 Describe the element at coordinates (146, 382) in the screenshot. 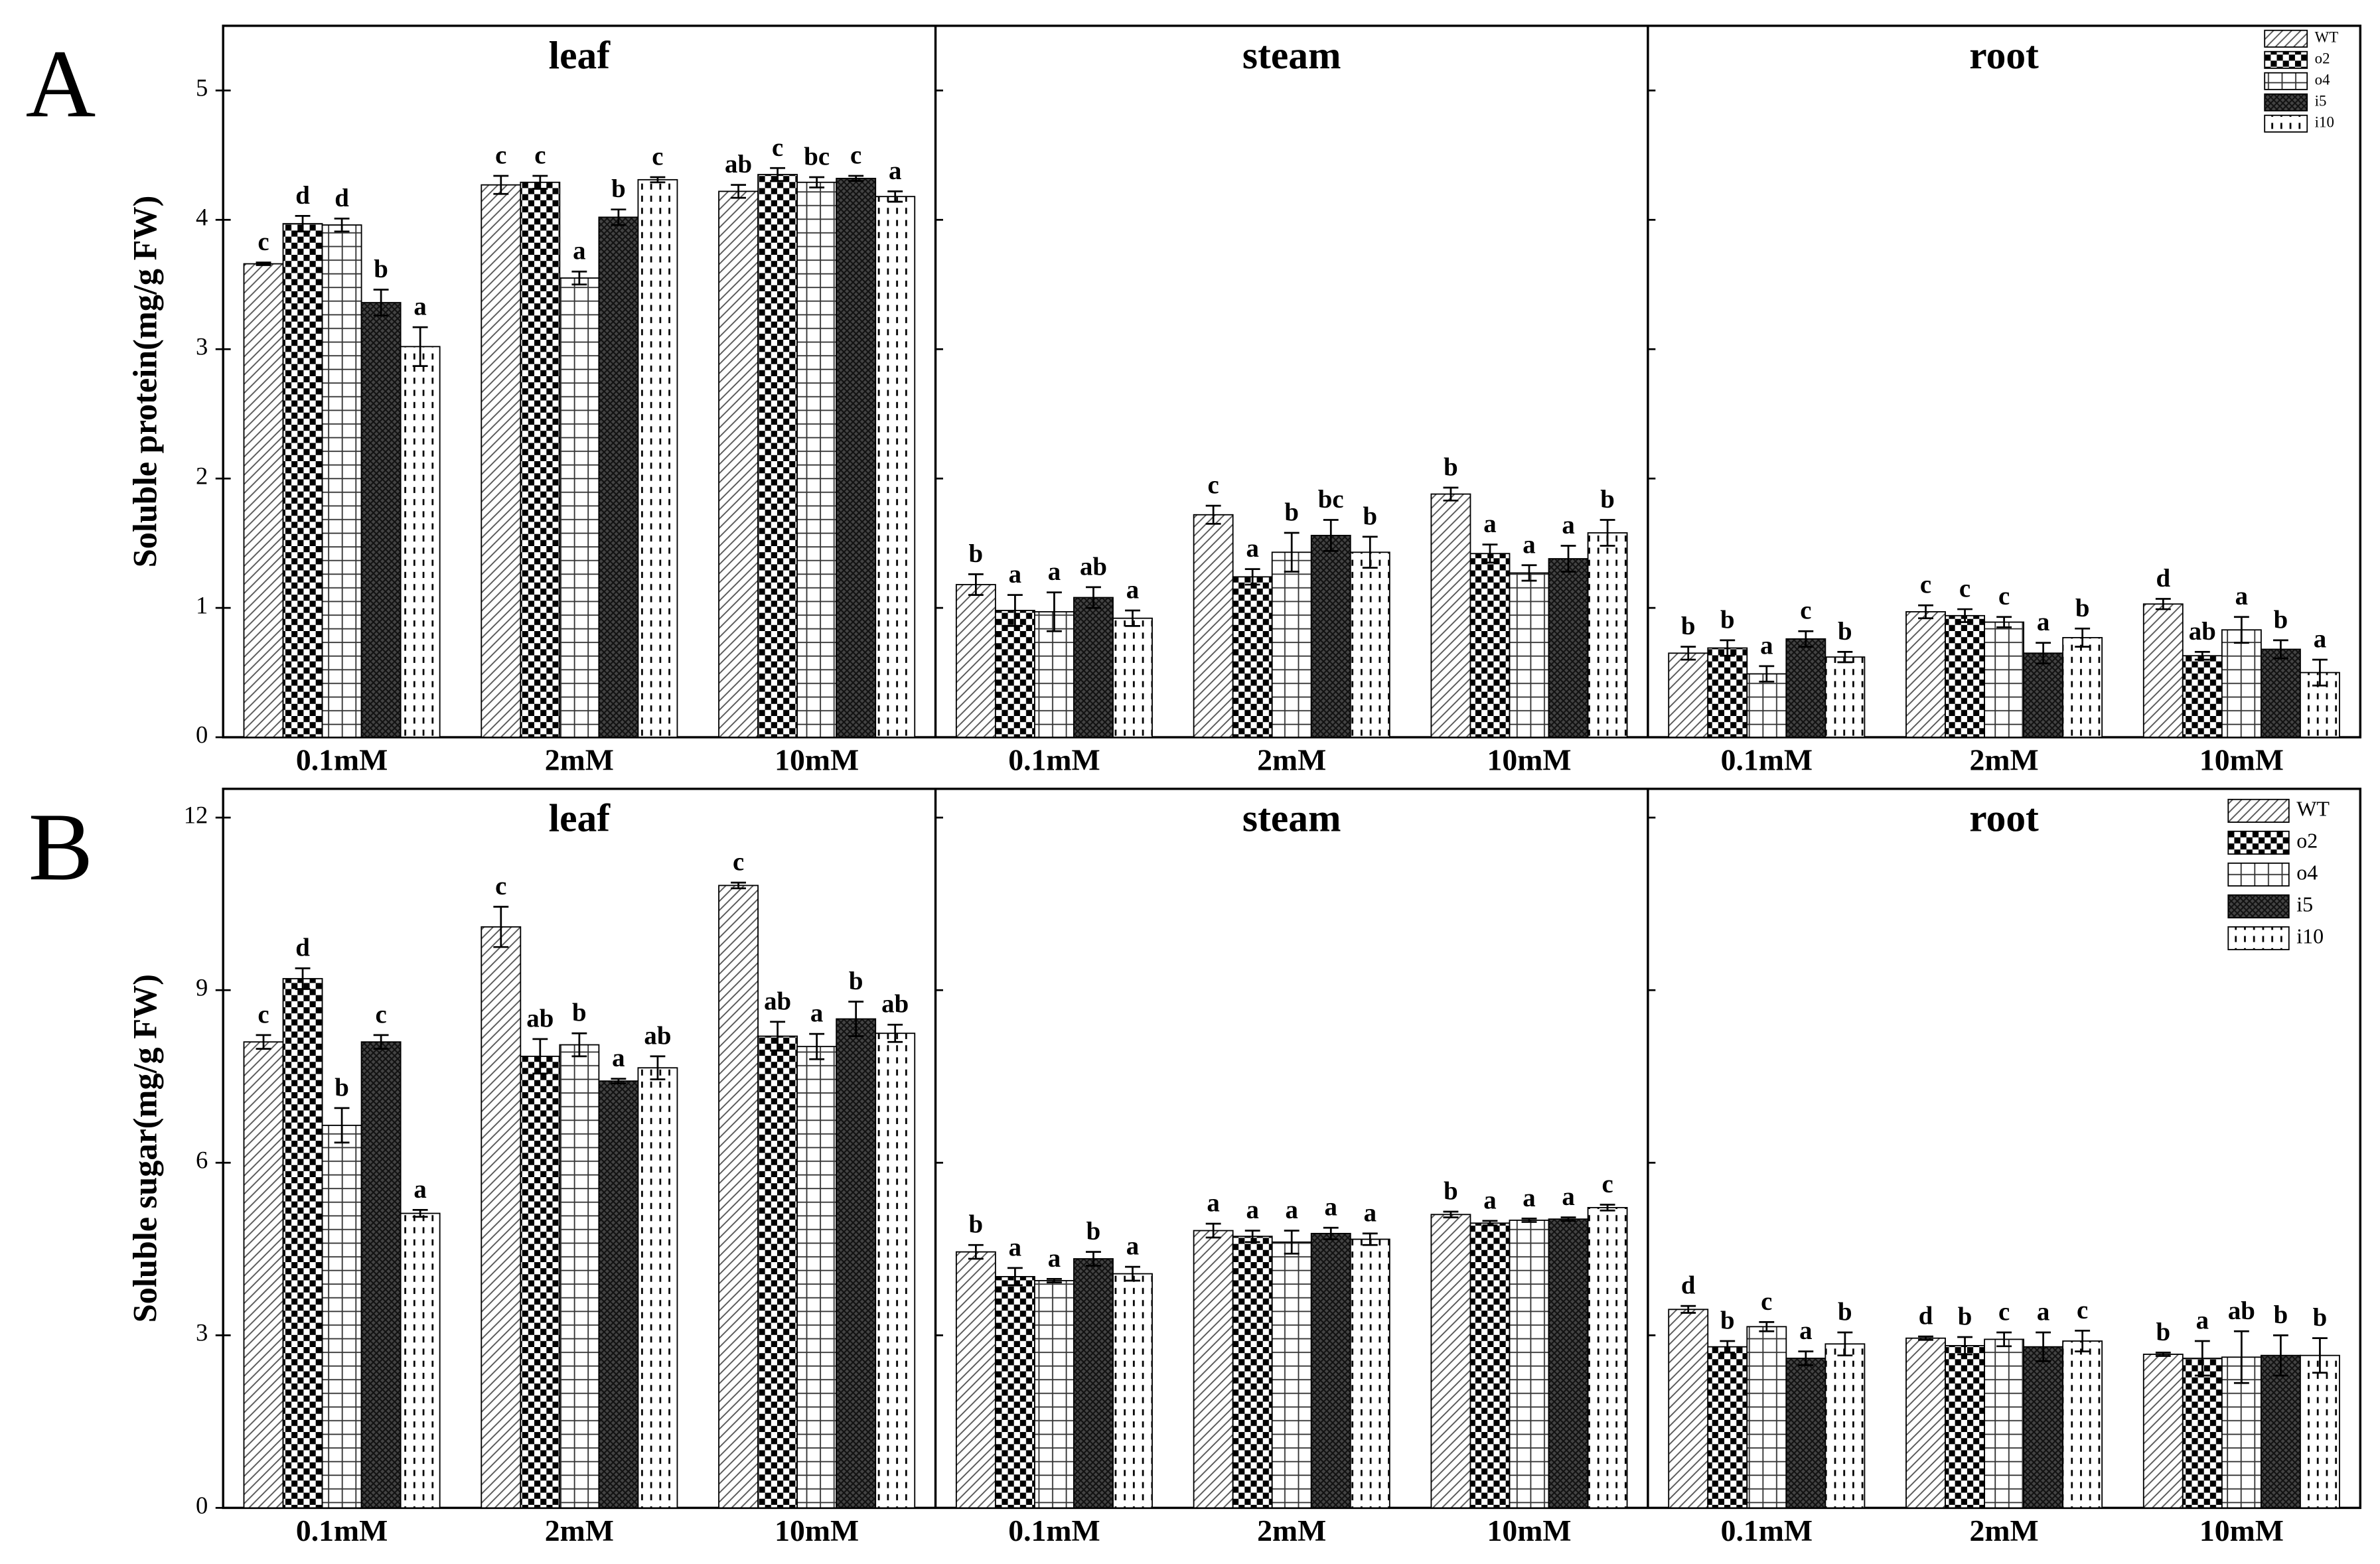

I see `y-axis-label: Soluble protein(mg/g FW)` at that location.